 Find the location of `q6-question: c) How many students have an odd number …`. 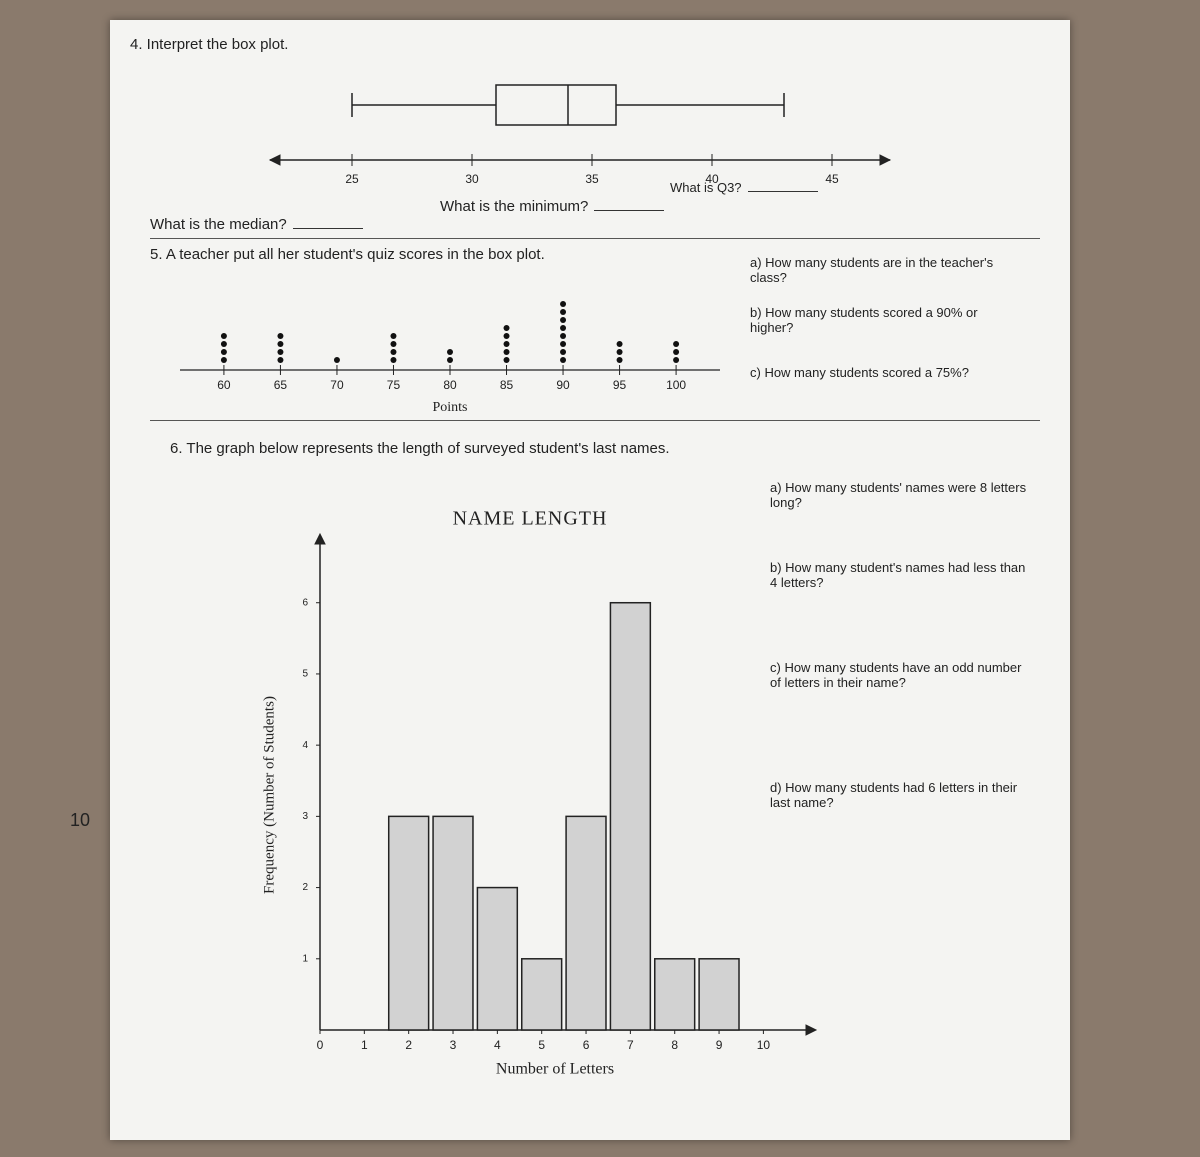

q6-question: c) How many students have an odd number … is located at coordinates (896, 675).